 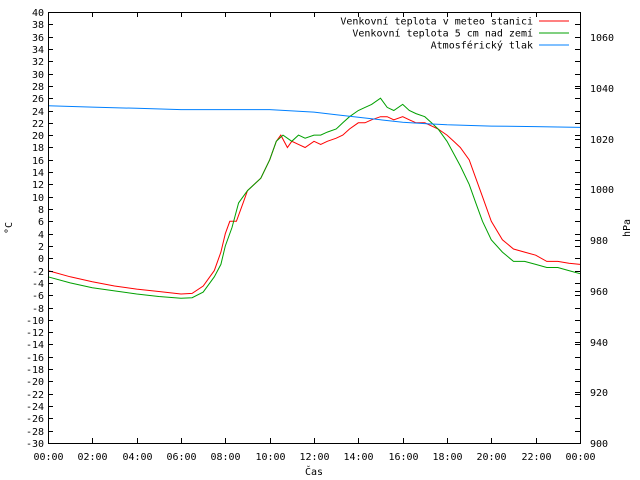 I want to click on y-tick-label: 26, so click(x=38, y=99).